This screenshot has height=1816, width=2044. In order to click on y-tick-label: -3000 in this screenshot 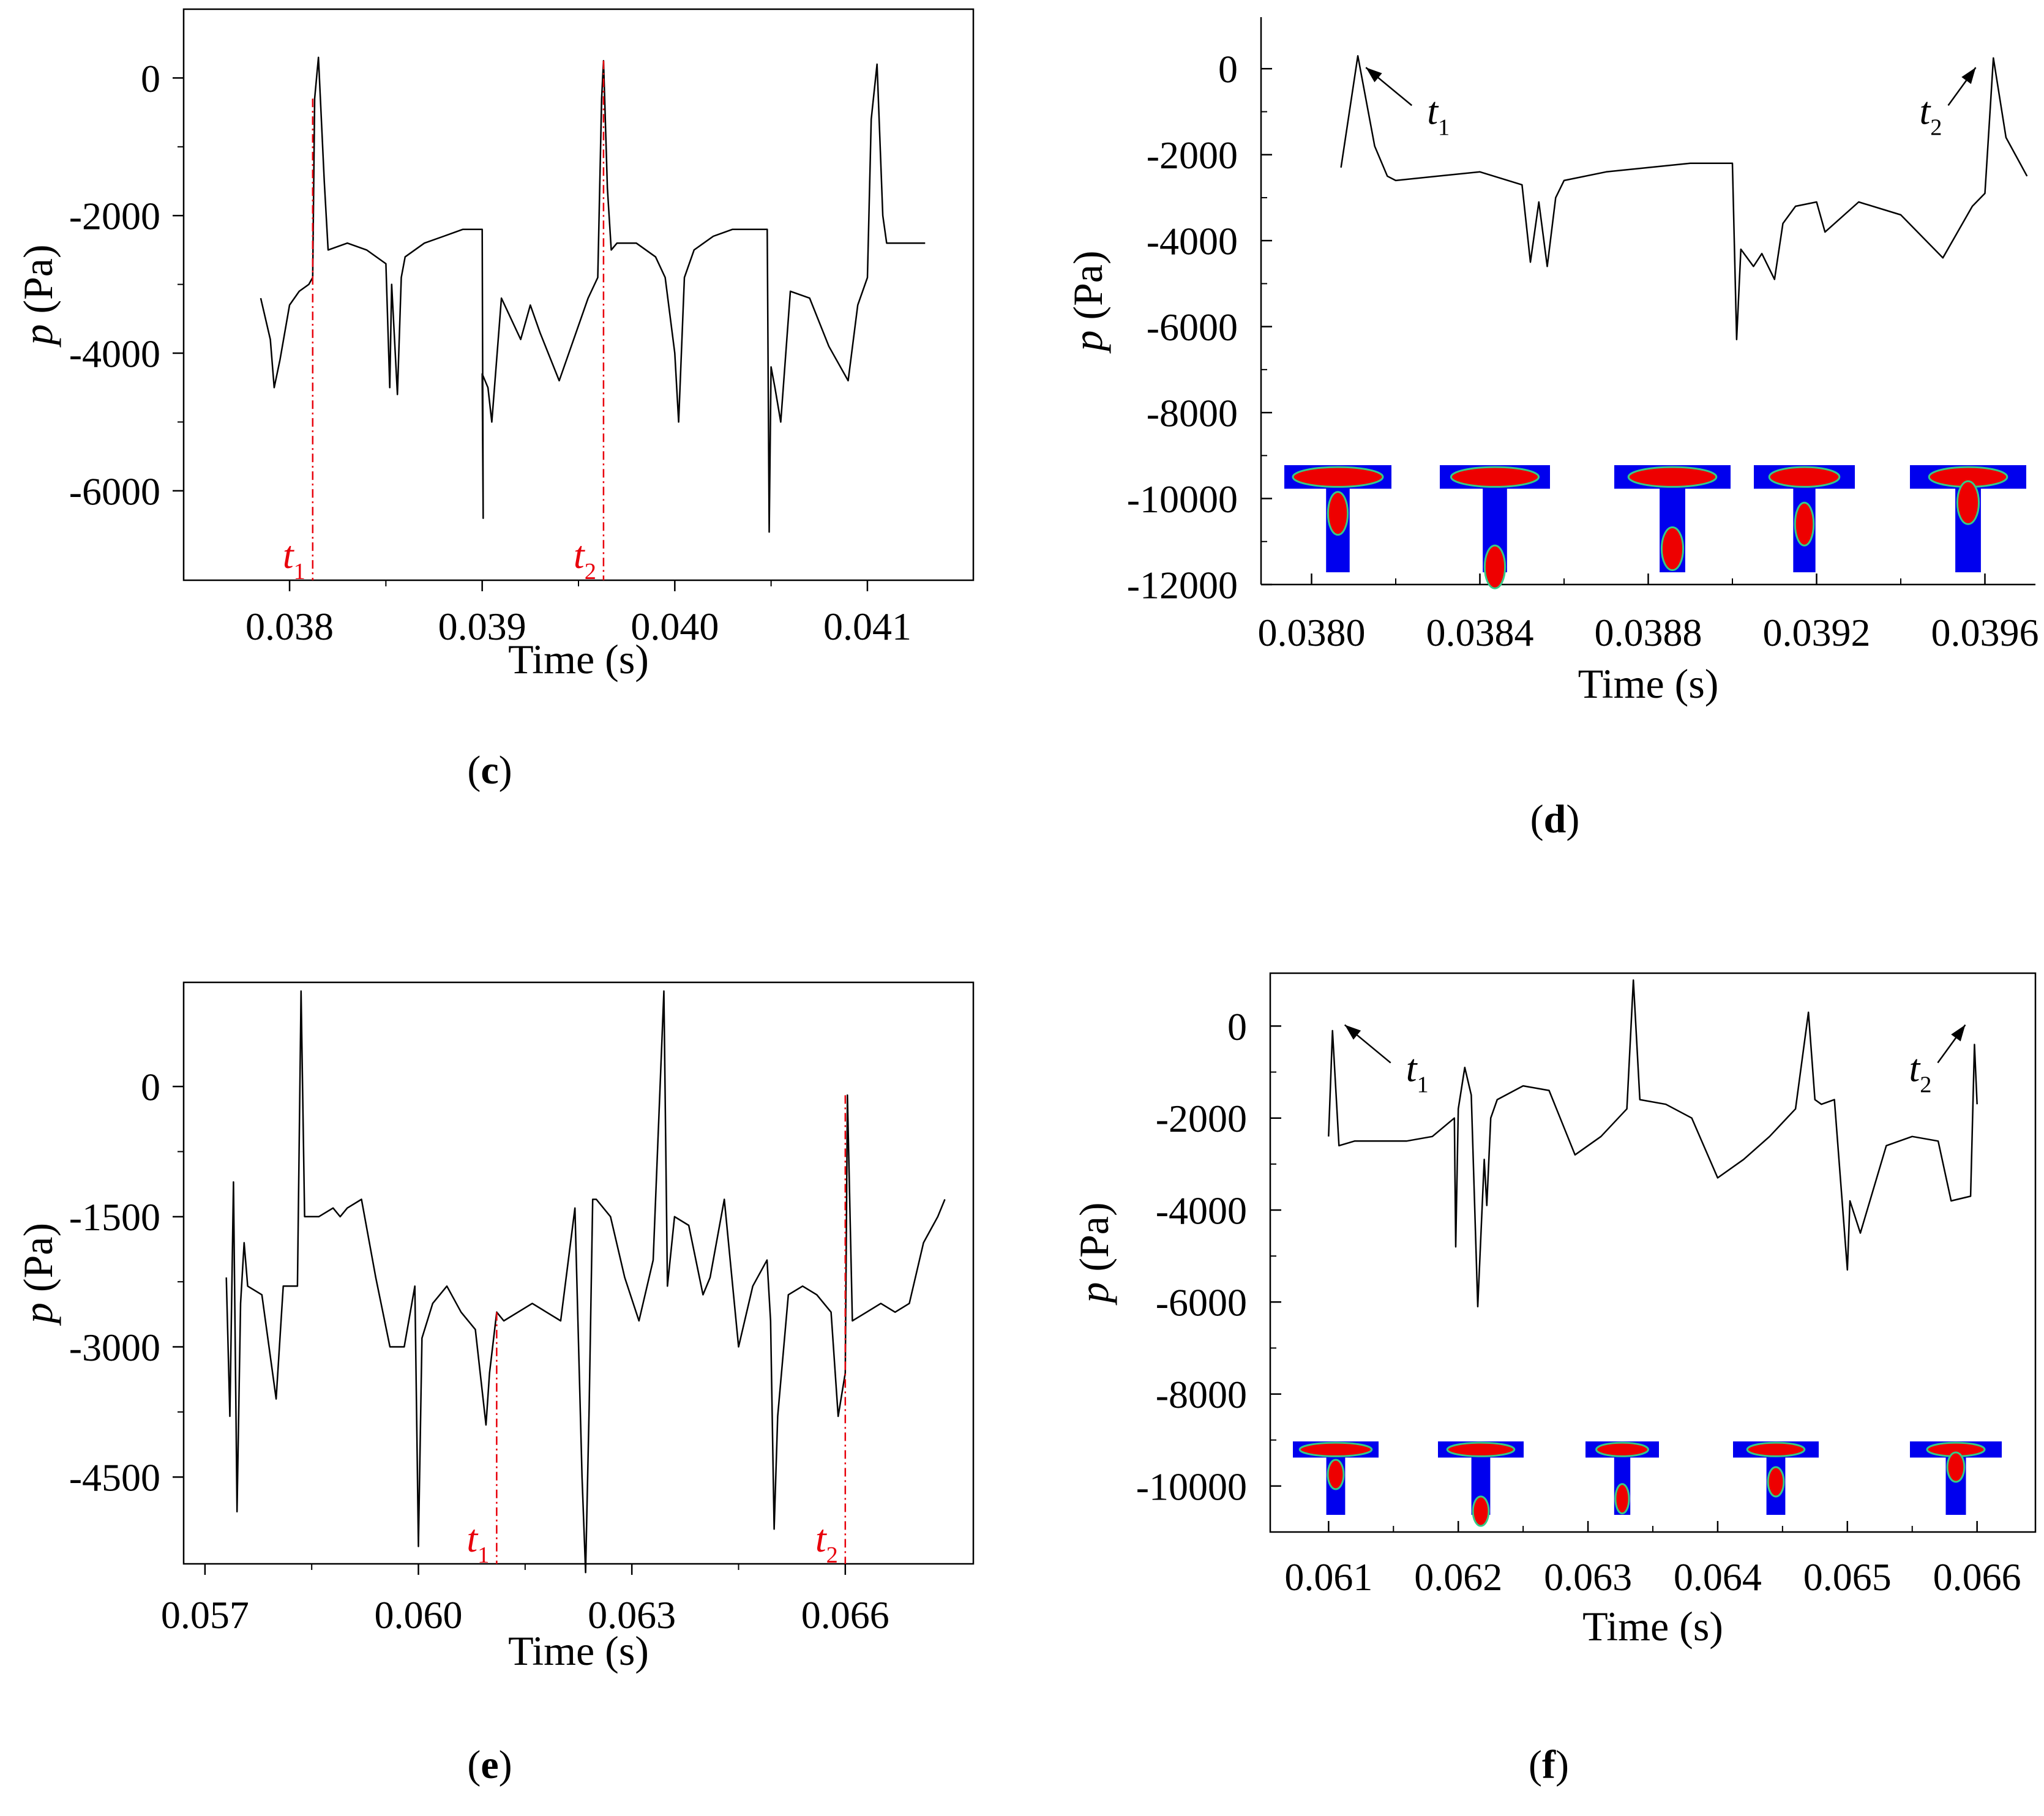, I will do `click(114, 1347)`.